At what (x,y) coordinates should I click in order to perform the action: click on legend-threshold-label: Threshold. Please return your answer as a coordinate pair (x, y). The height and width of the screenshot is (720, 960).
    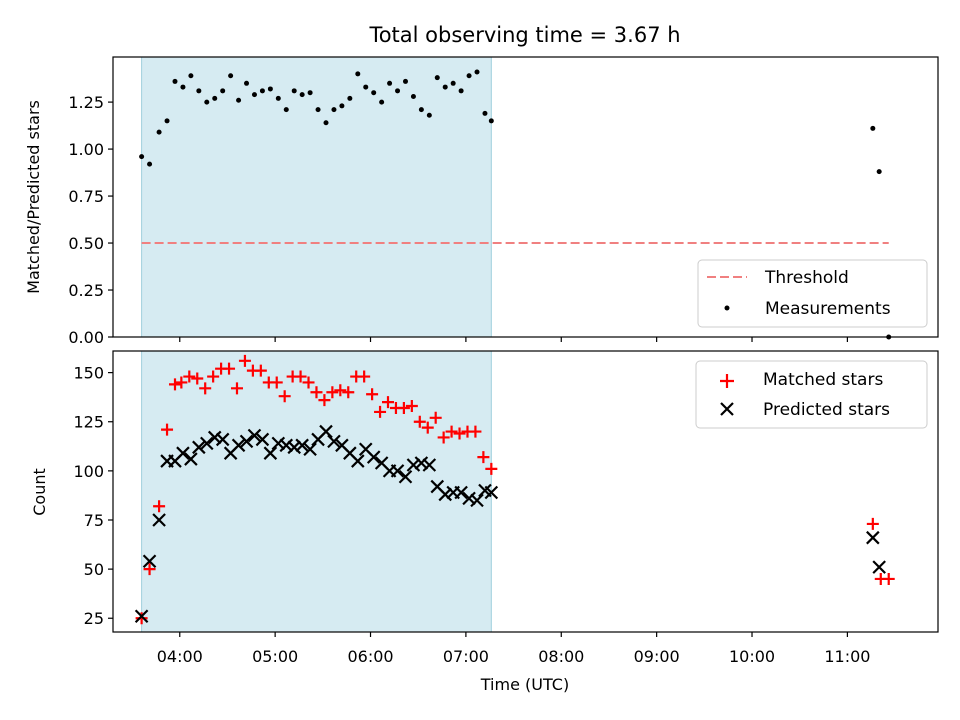
    Looking at the image, I should click on (806, 278).